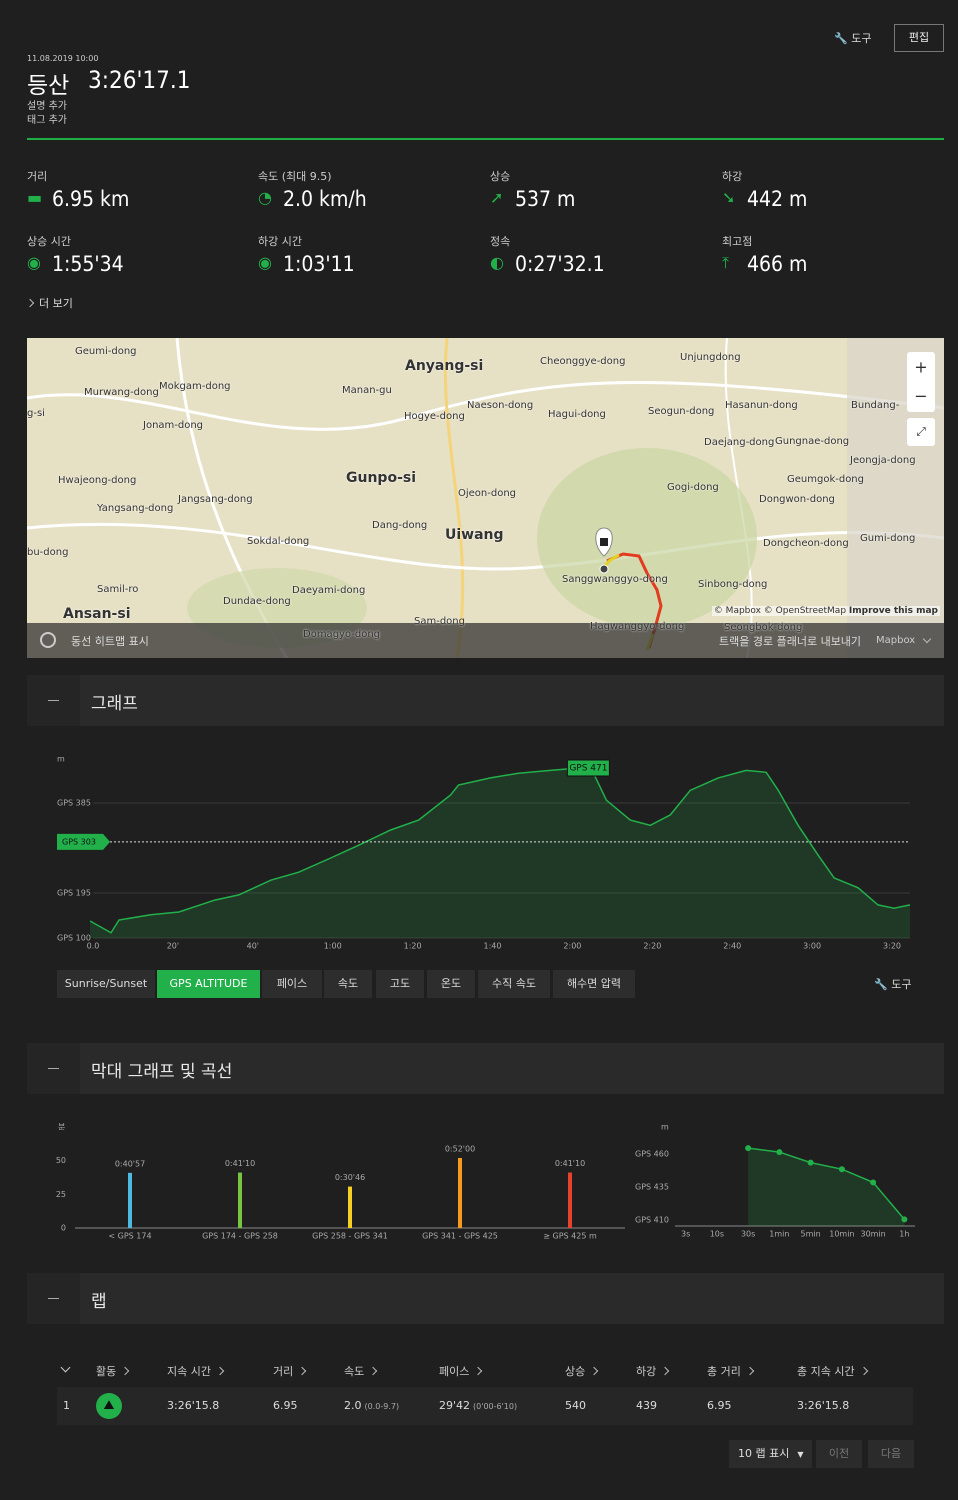 Image resolution: width=958 pixels, height=1500 pixels. What do you see at coordinates (74, 893) in the screenshot?
I see `y-tick-label: GPS 195` at bounding box center [74, 893].